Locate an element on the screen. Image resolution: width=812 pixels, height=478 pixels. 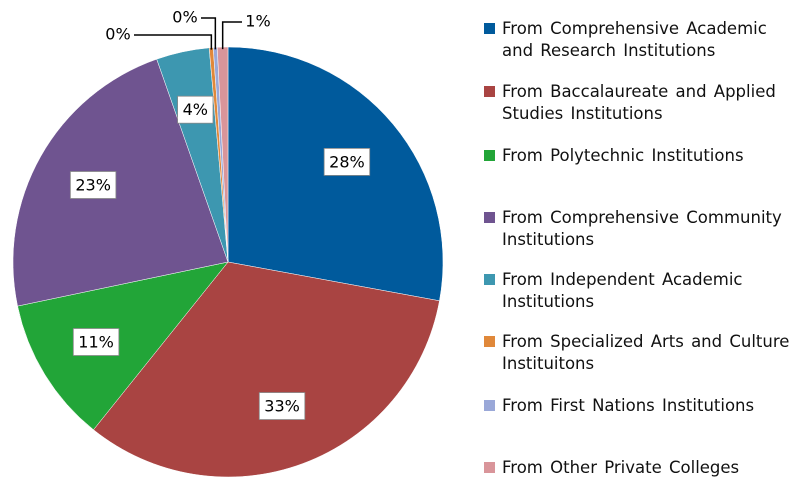
data-label: 33% is located at coordinates (282, 406).